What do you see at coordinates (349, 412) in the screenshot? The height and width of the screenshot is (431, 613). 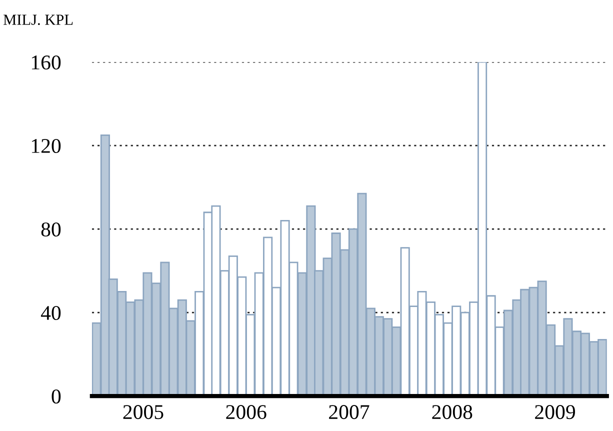 I see `x-tick-label: 2007` at bounding box center [349, 412].